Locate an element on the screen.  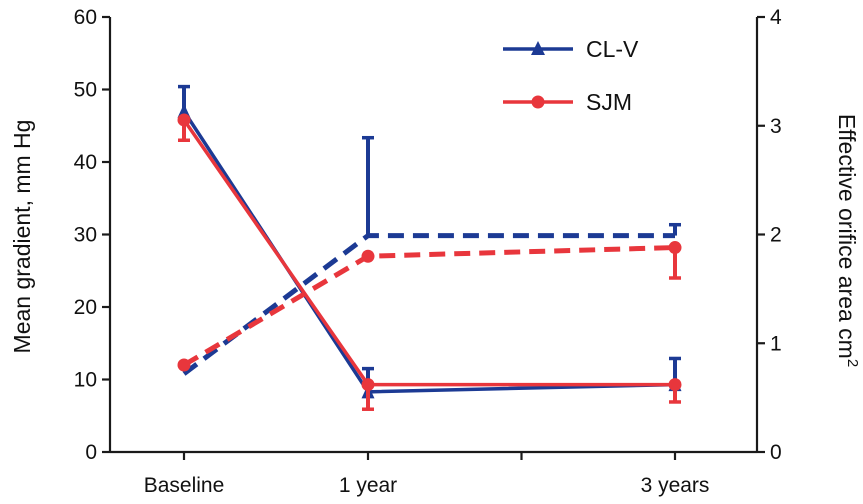
left-y-tick-label: 40 is located at coordinates (85, 162).